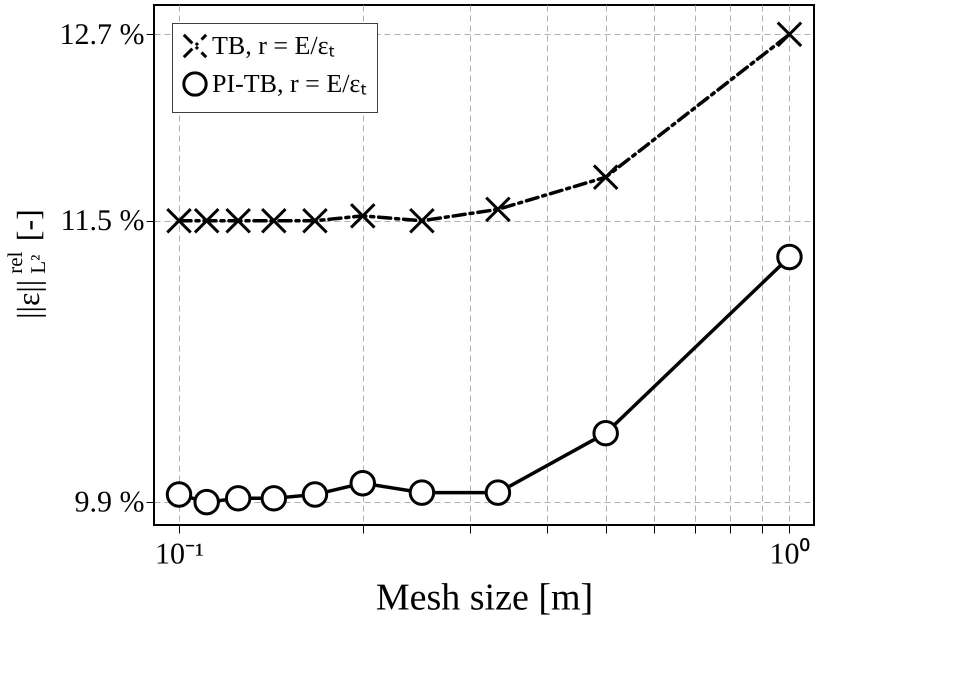 This screenshot has width=955, height=683. I want to click on y-tick-label: 9.9 %, so click(109, 502).